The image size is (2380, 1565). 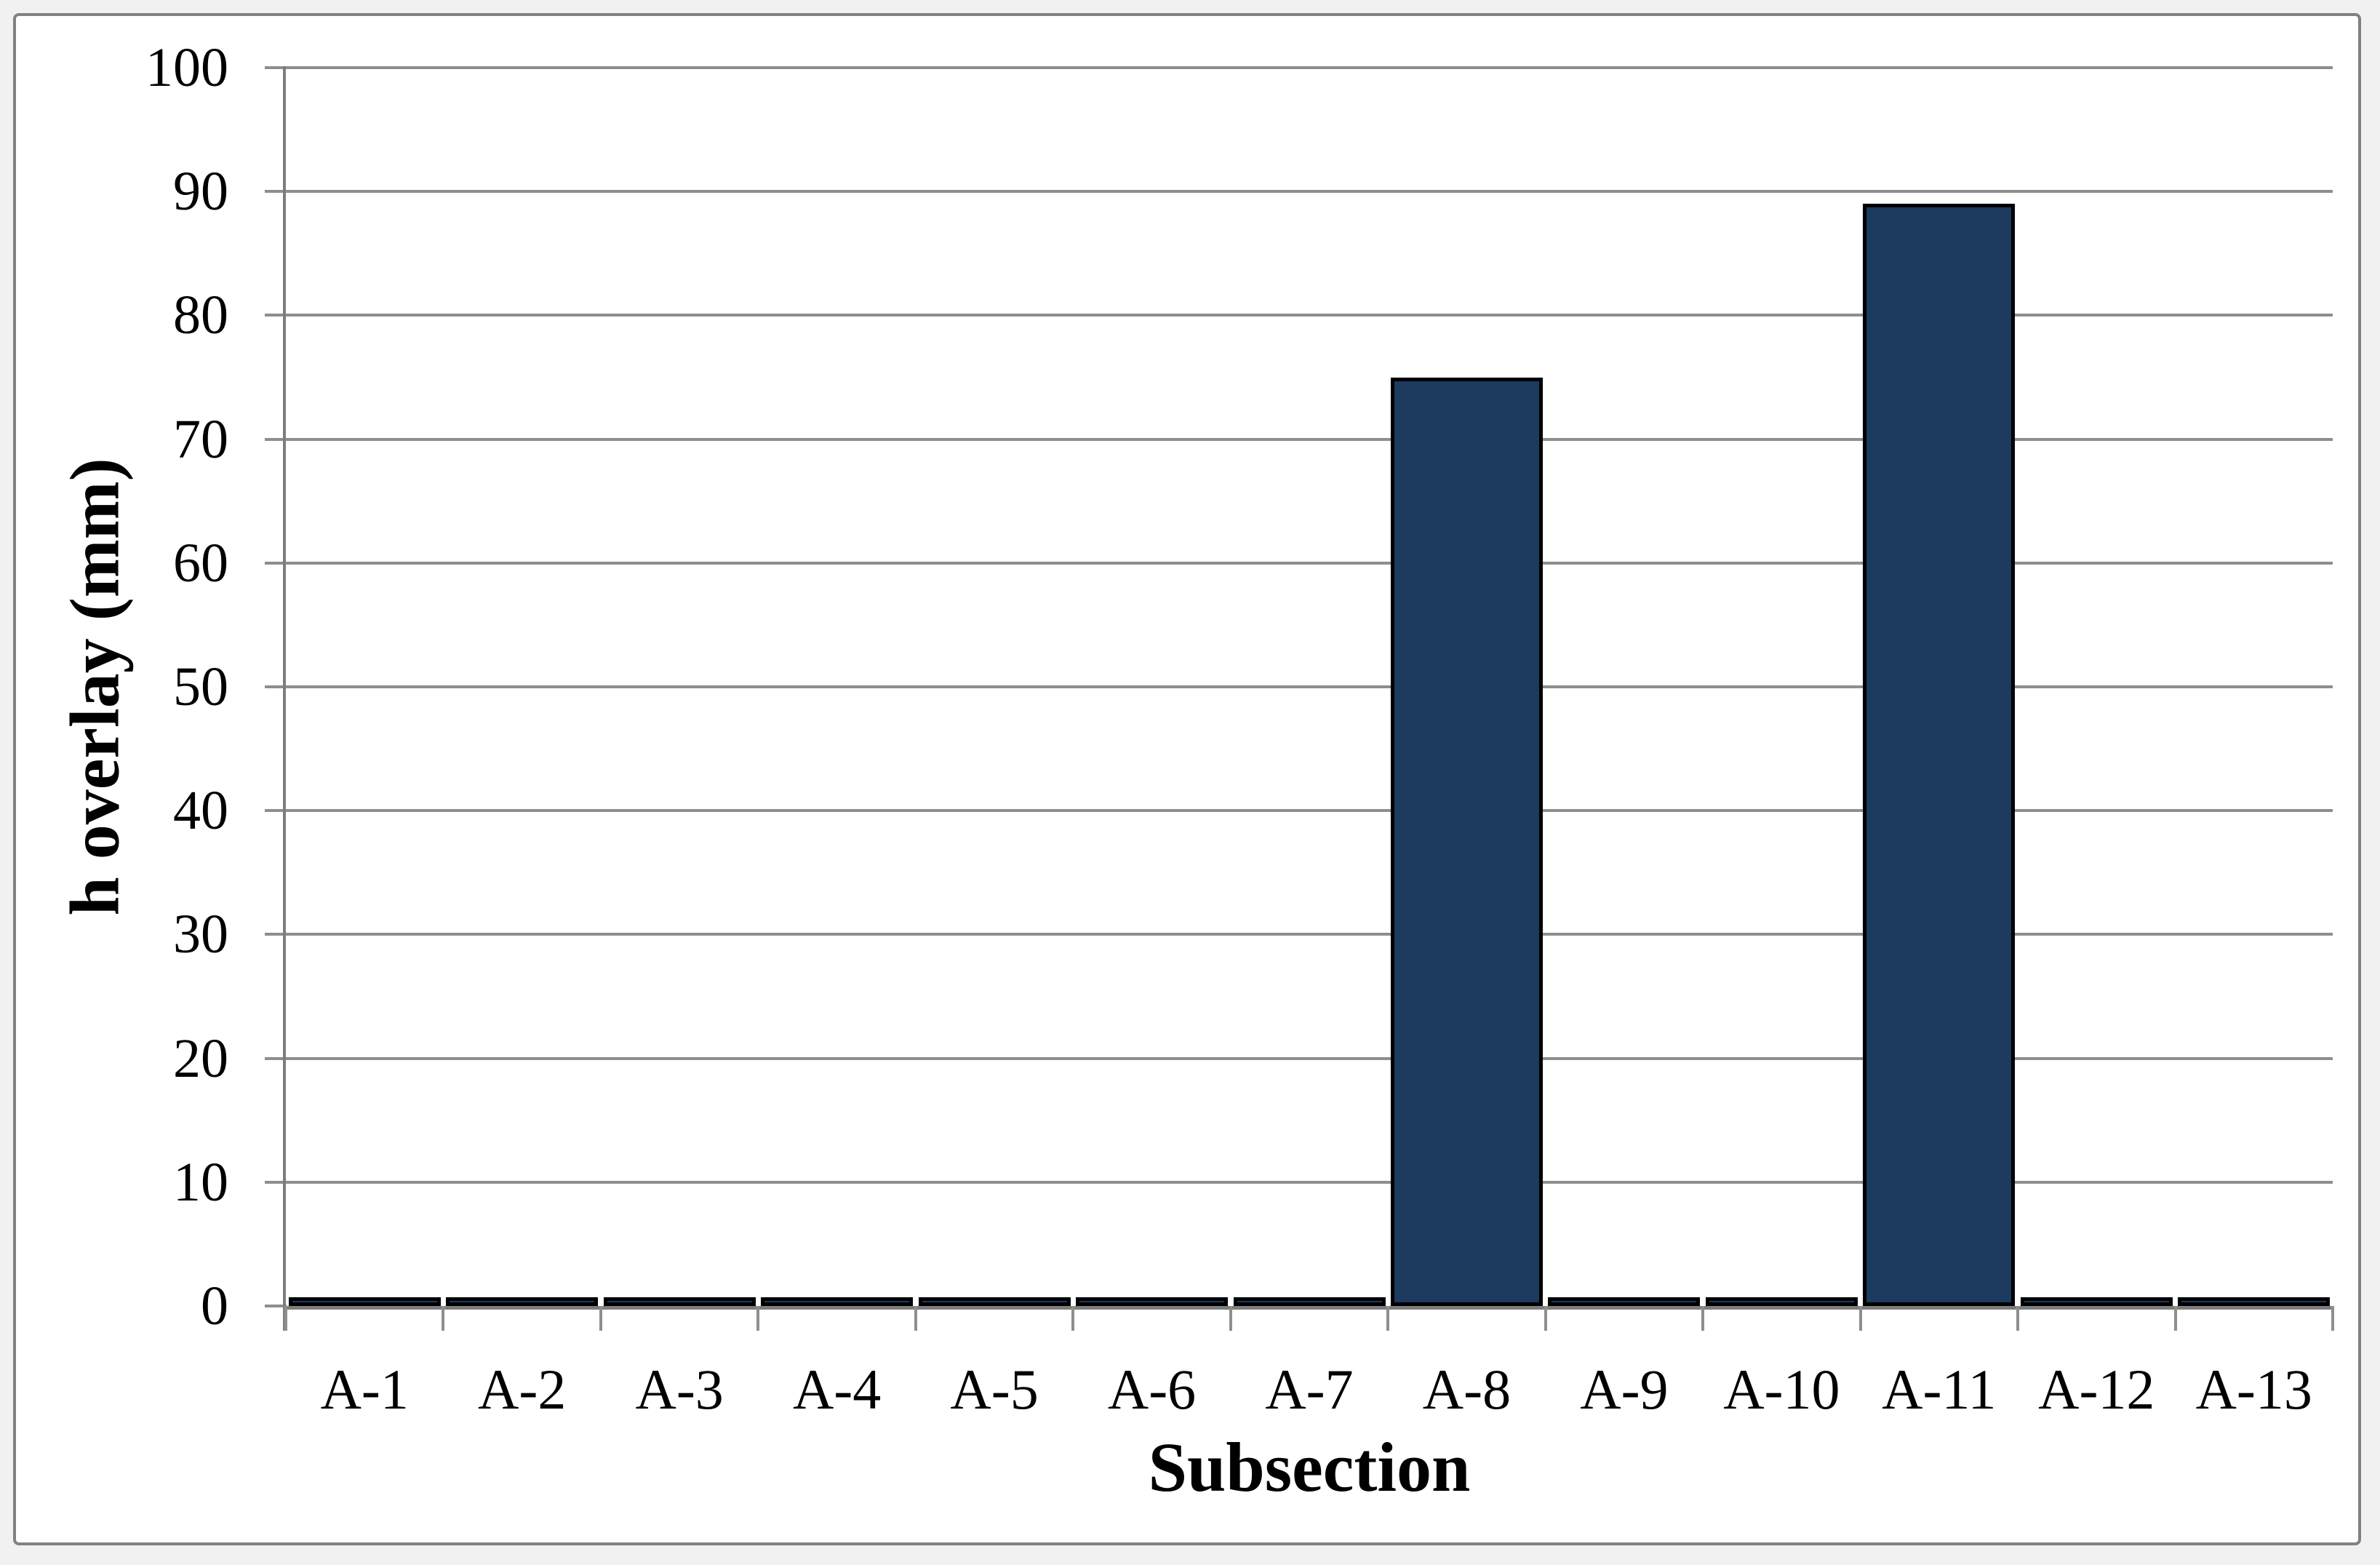 What do you see at coordinates (200, 192) in the screenshot?
I see `y-tick-label-90: 90` at bounding box center [200, 192].